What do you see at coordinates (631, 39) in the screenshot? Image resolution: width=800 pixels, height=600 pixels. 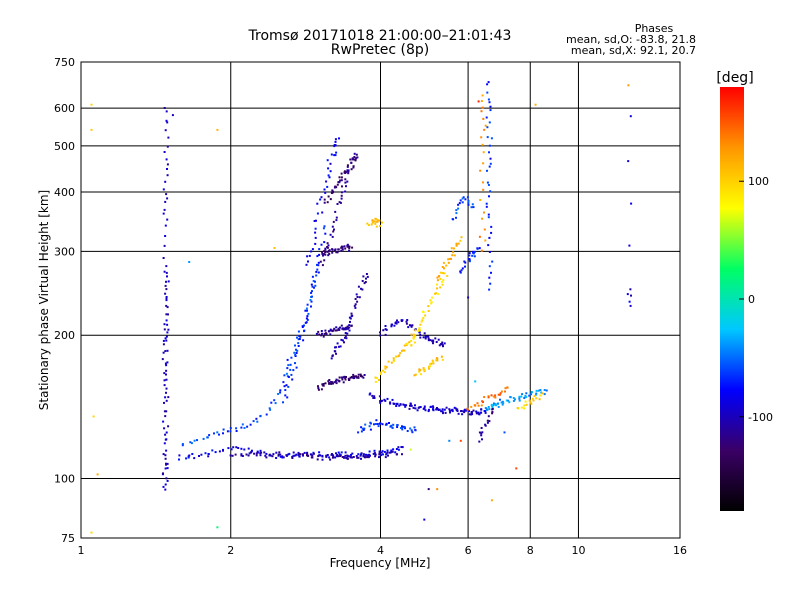 I see `stats-o-line: mean, sd,O: -83.8, 21.8` at bounding box center [631, 39].